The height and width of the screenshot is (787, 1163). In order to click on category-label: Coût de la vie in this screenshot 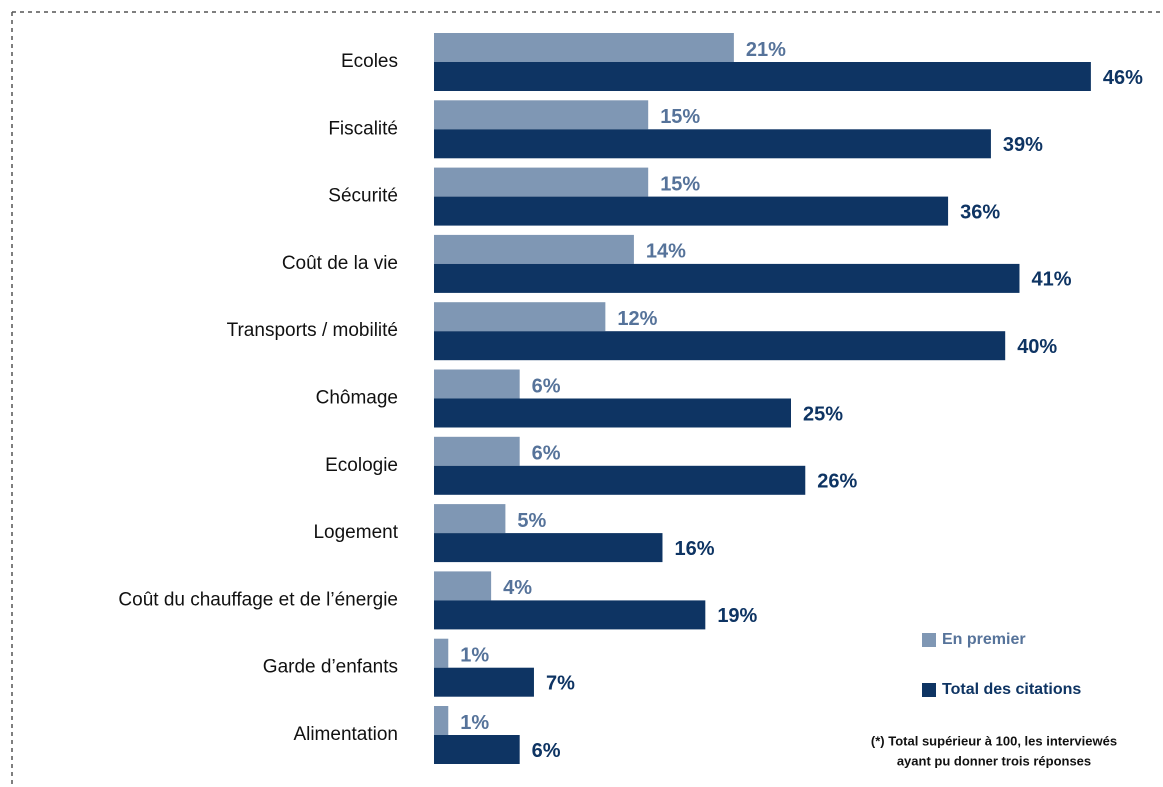, I will do `click(340, 263)`.